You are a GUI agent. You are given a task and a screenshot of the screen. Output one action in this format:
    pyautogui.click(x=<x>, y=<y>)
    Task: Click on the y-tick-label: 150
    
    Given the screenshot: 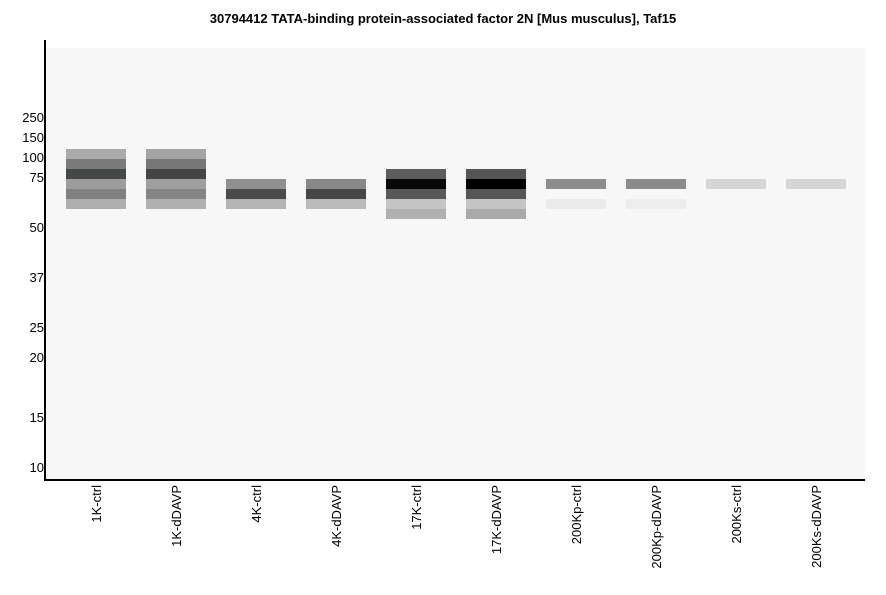 What is the action you would take?
    pyautogui.click(x=33, y=137)
    